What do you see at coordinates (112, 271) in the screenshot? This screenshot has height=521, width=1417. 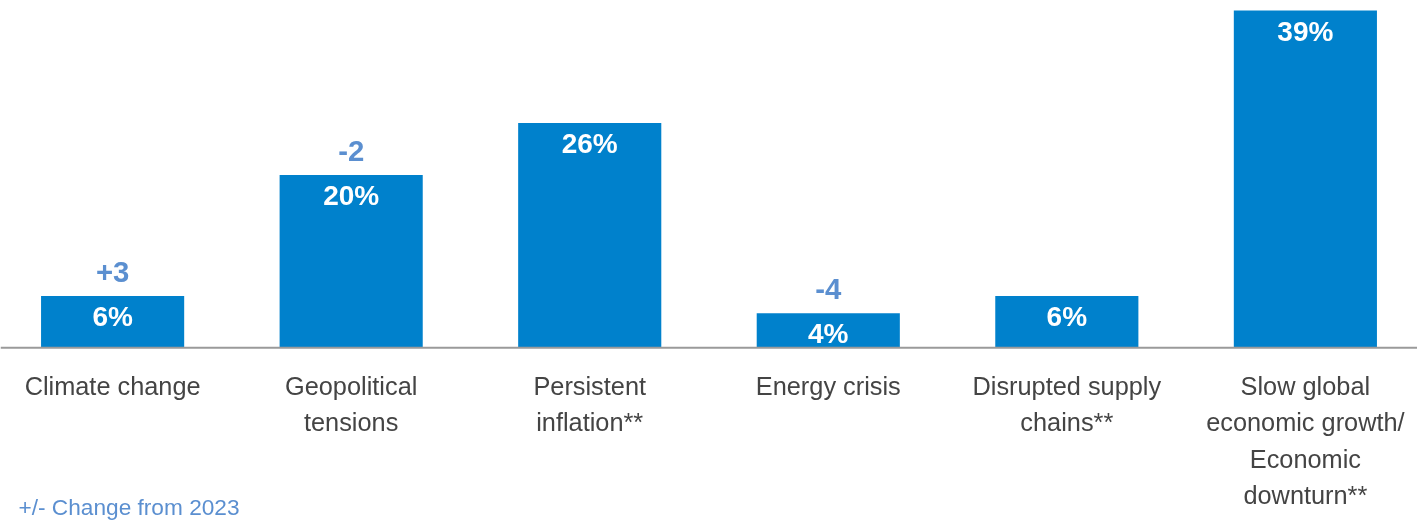 I see `annotation: +3` at bounding box center [112, 271].